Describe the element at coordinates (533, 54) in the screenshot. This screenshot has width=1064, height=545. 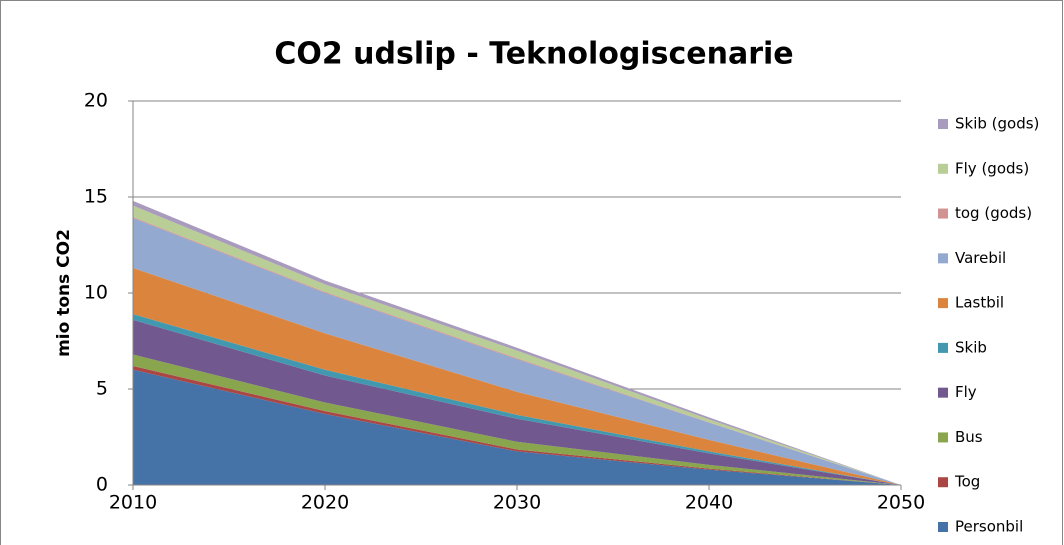
I see `chart-title: CO2 udslip - Teknologiscenarie` at that location.